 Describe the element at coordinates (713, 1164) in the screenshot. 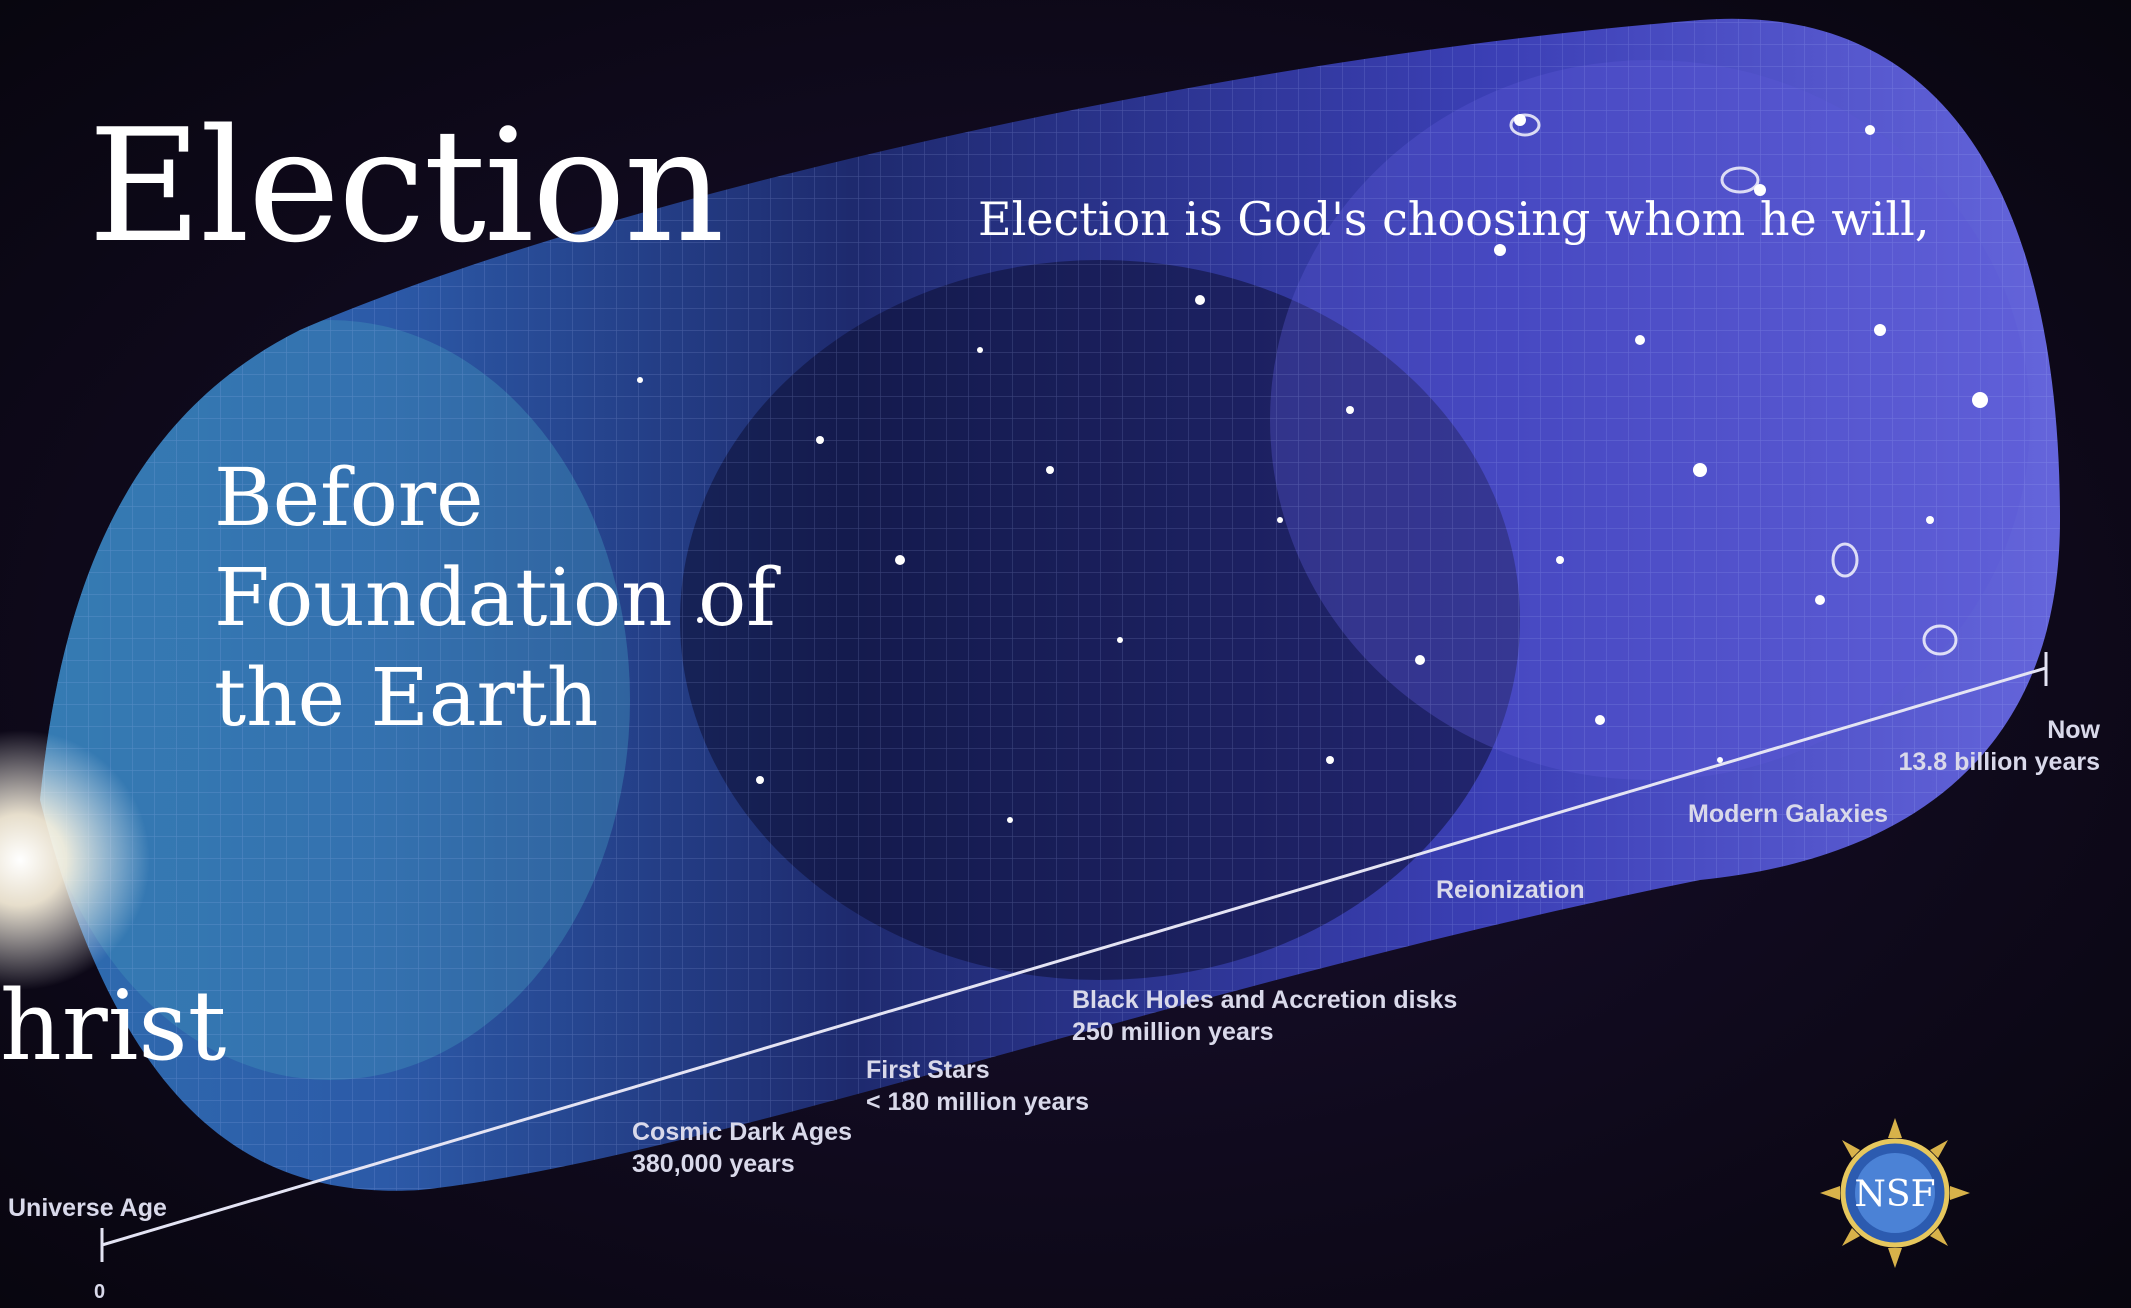

I see `timeline-dark-ages-age: 380,000 years` at that location.